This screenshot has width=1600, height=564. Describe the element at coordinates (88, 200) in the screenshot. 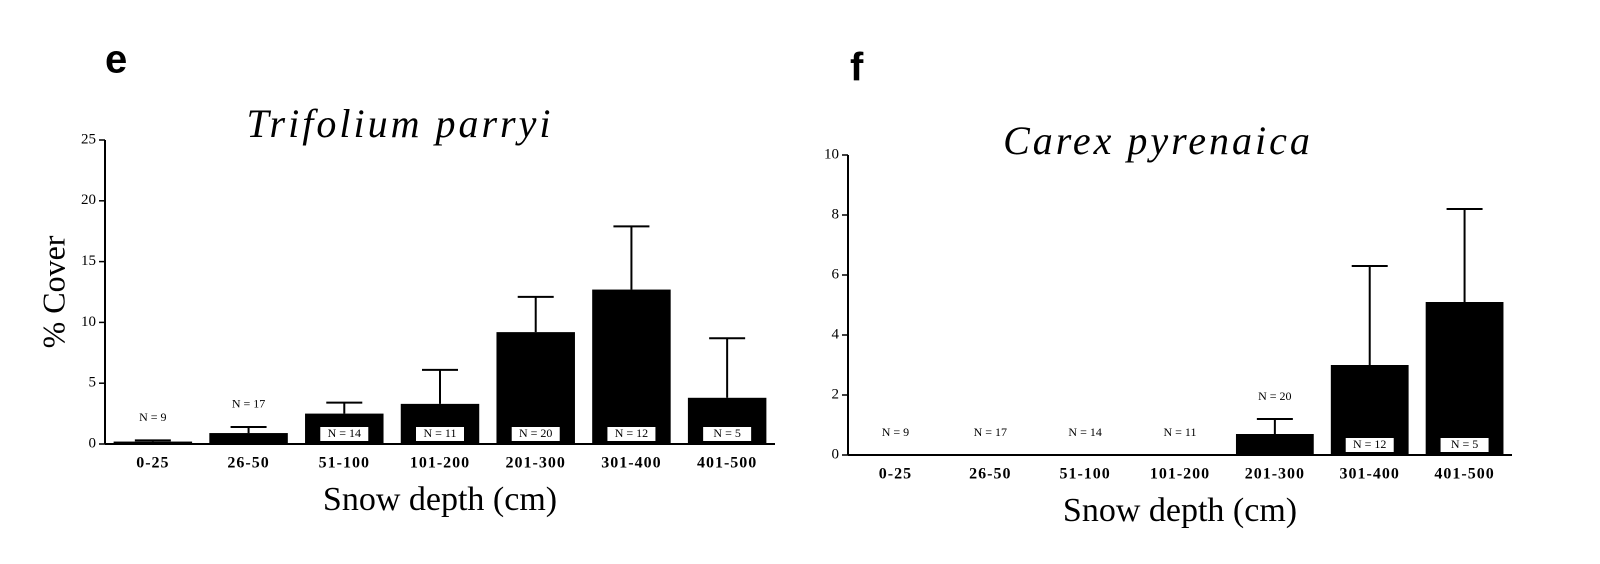

I see `y-tick-label: 20` at that location.